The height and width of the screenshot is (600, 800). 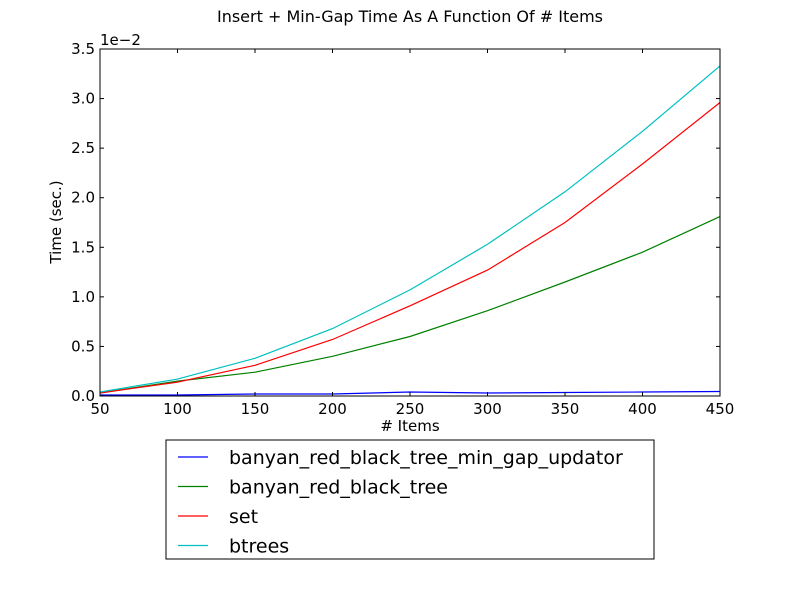 I want to click on x-tick-label: 100, so click(x=177, y=409).